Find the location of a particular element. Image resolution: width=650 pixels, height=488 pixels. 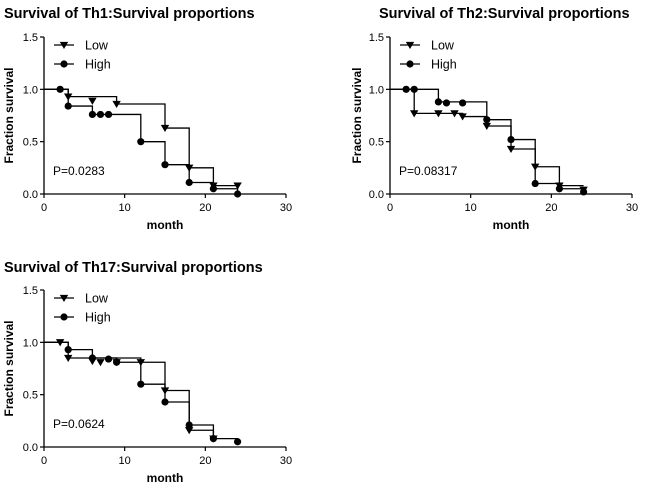

chart-title: Survival of Th2:Survival proportions is located at coordinates (504, 14).